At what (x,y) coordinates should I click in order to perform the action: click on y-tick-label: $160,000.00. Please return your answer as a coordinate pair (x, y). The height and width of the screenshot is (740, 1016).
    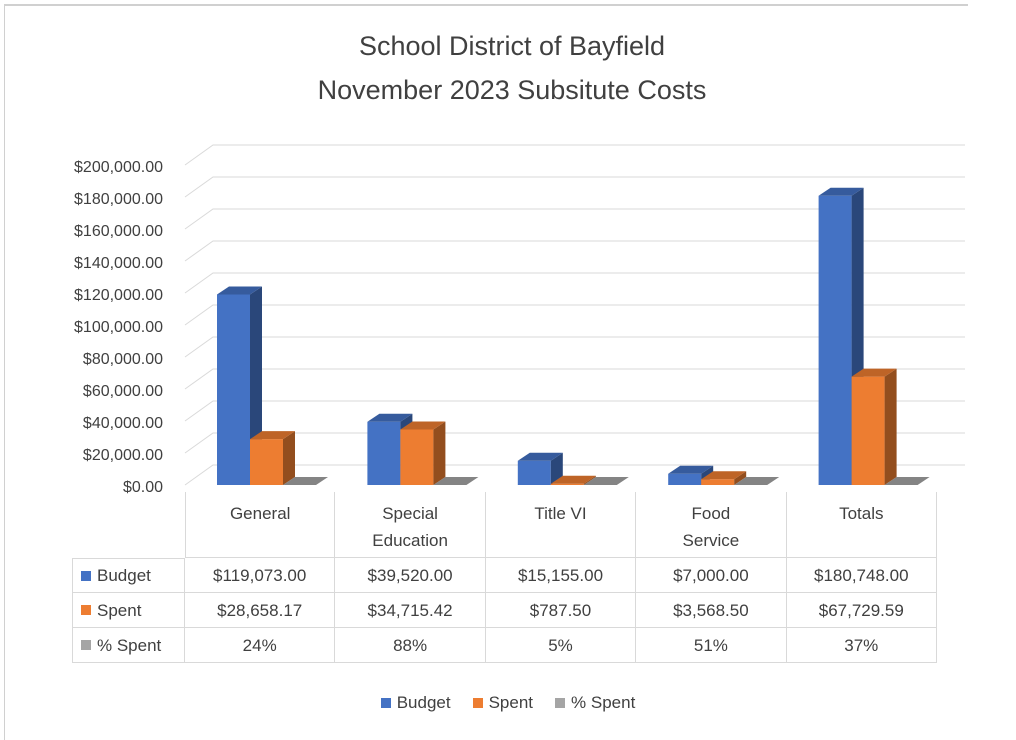
    Looking at the image, I should click on (118, 231).